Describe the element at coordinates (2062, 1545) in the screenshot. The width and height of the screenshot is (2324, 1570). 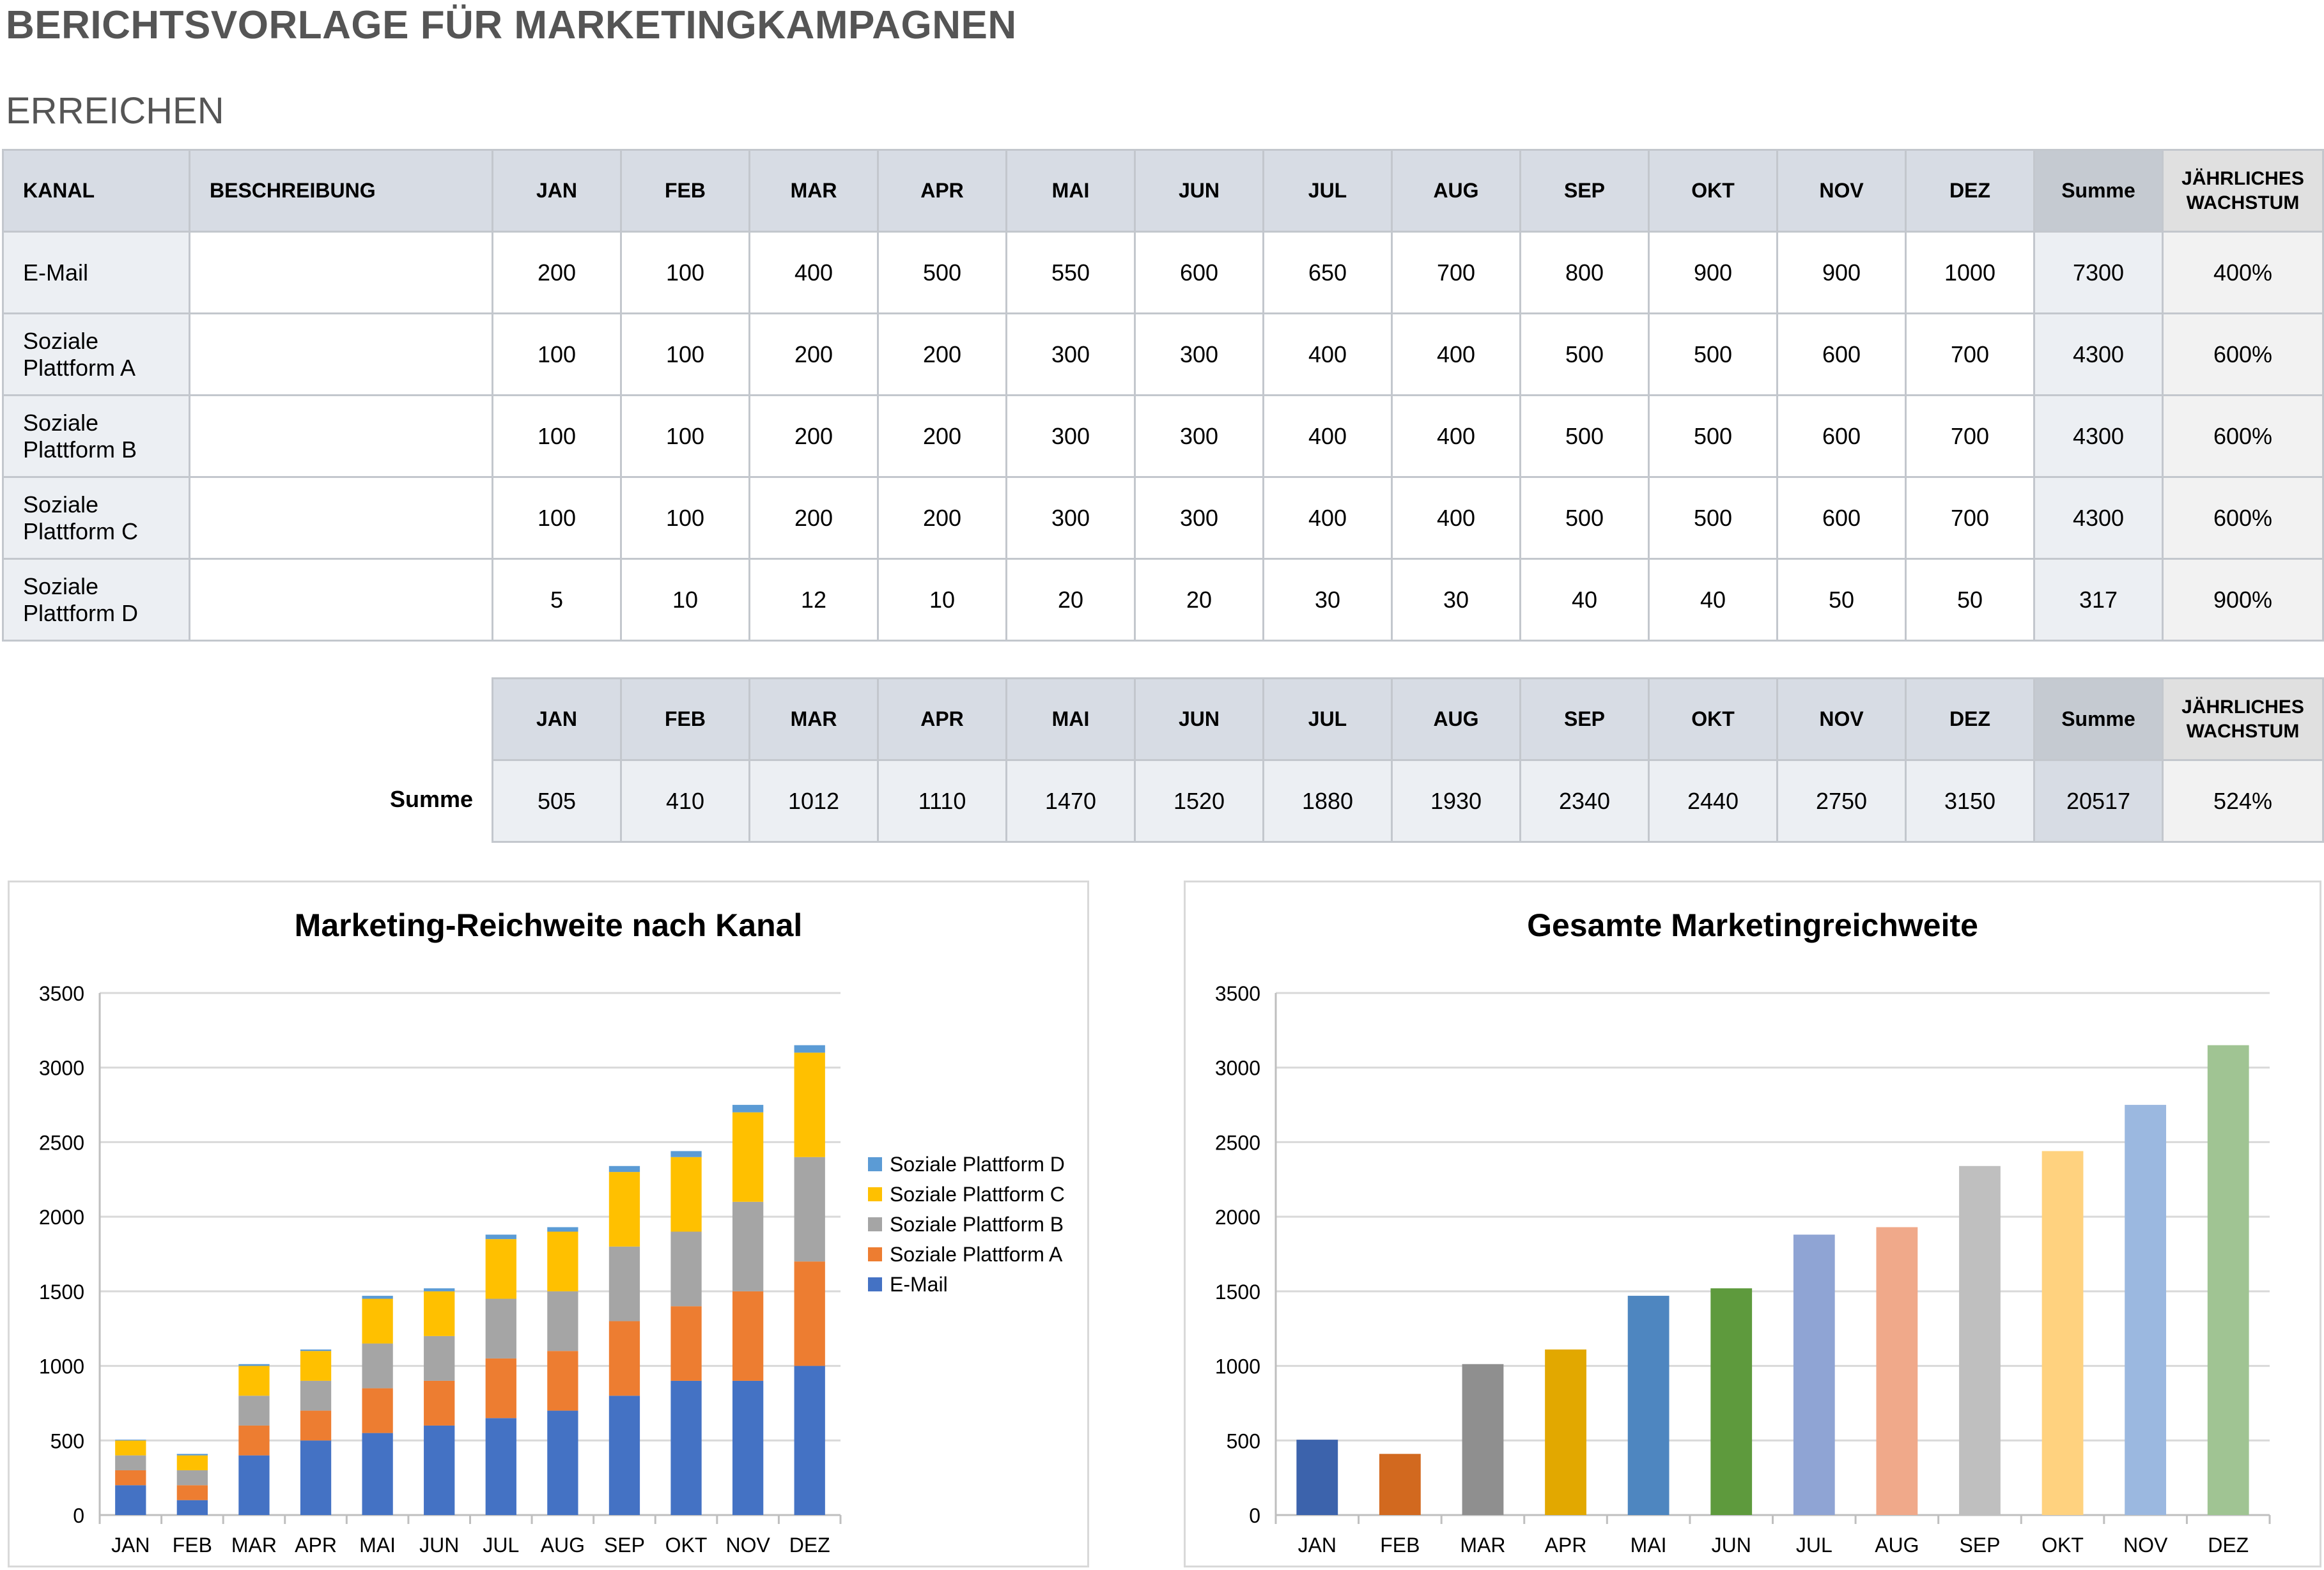
I see `x-tick-label: OKT` at that location.